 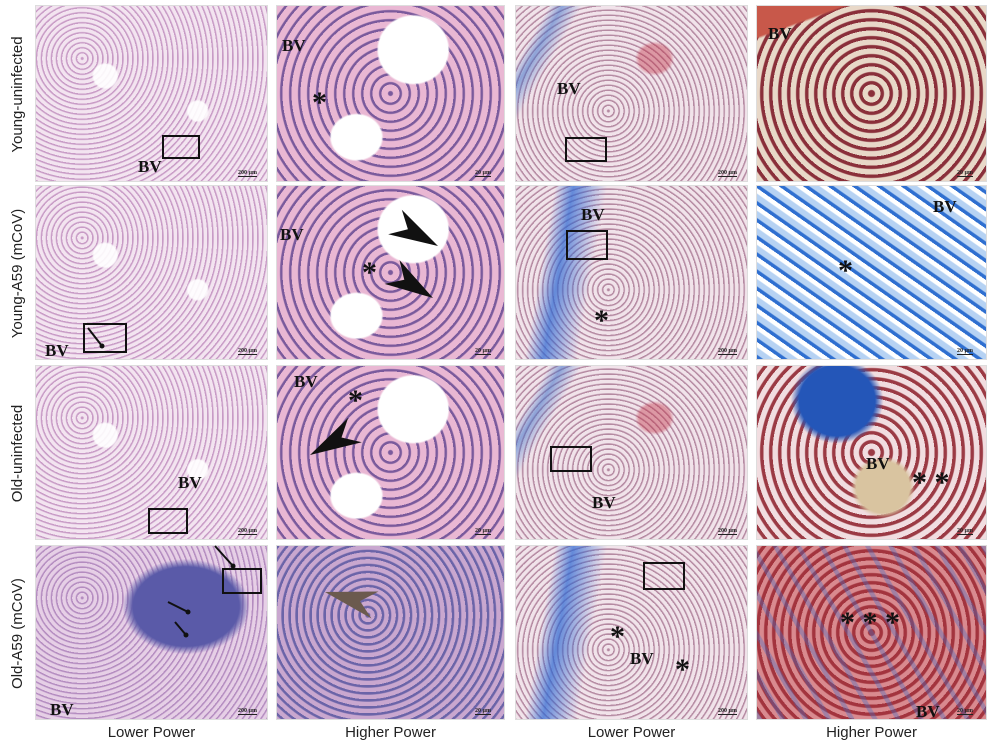 What do you see at coordinates (871, 452) in the screenshot?
I see `panel-old-uninfected-col4` at bounding box center [871, 452].